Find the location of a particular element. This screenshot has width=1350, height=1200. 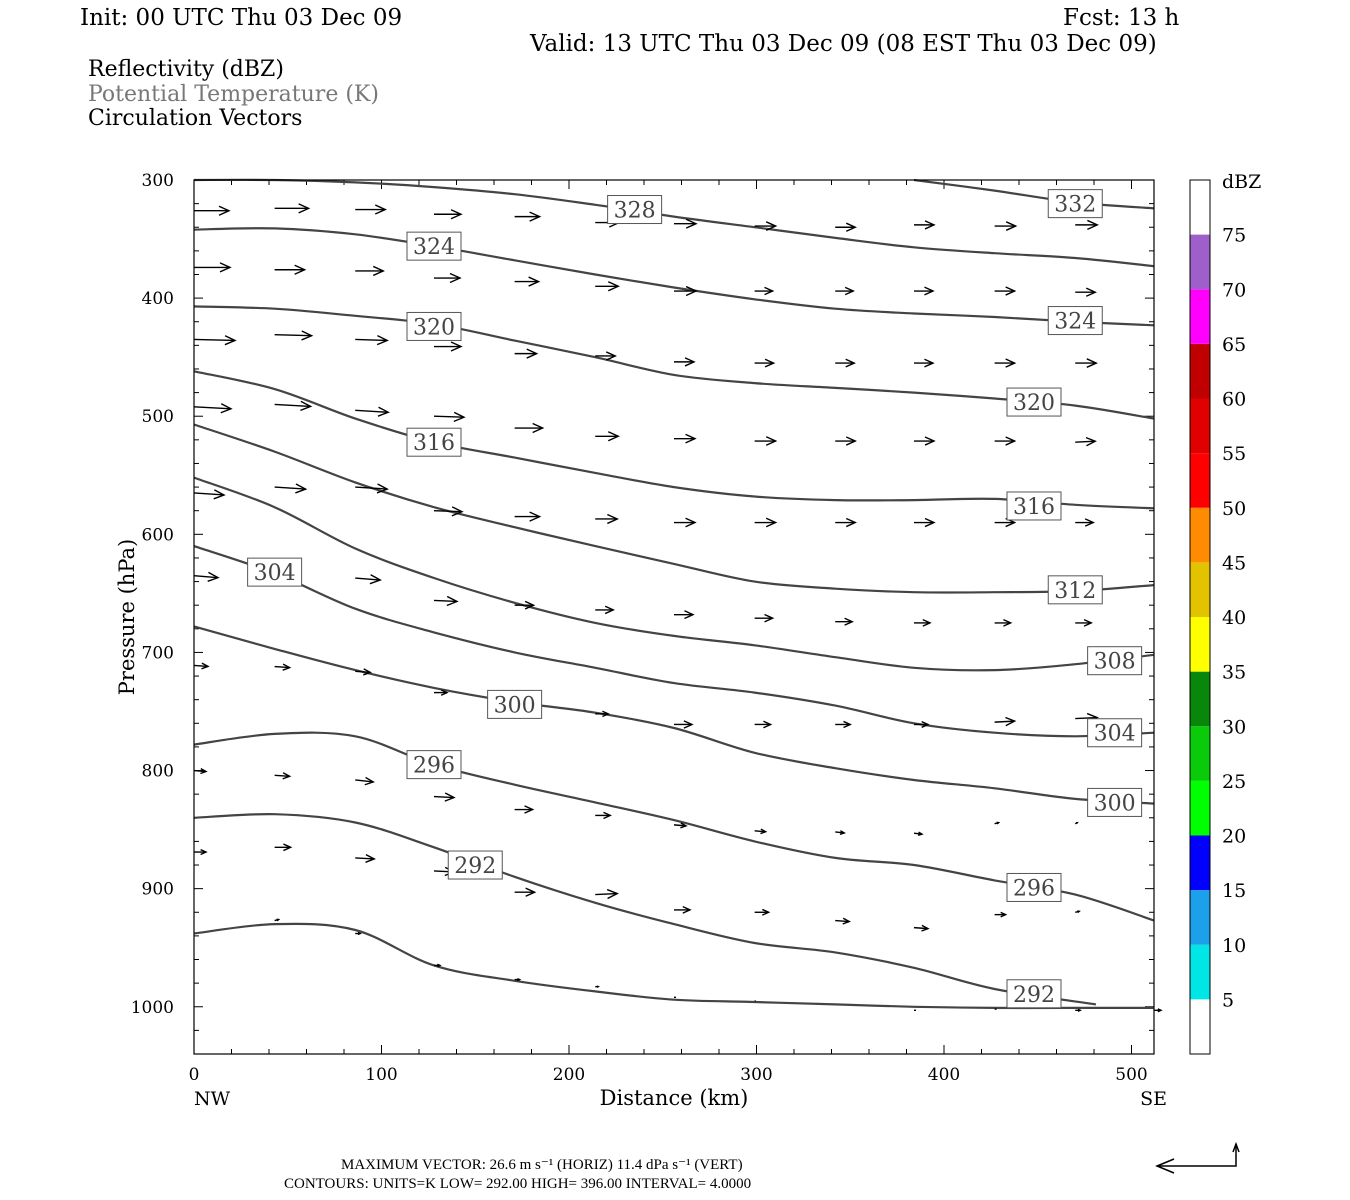

contour-label: 316 is located at coordinates (434, 442).